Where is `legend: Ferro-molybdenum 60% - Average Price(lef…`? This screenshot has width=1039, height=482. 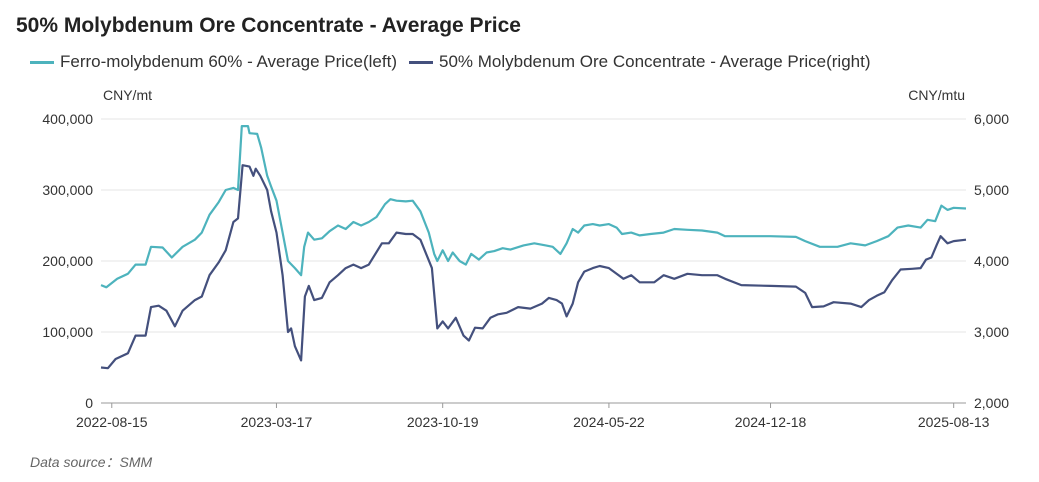
legend: Ferro-molybdenum 60% - Average Price(lef… is located at coordinates (456, 62).